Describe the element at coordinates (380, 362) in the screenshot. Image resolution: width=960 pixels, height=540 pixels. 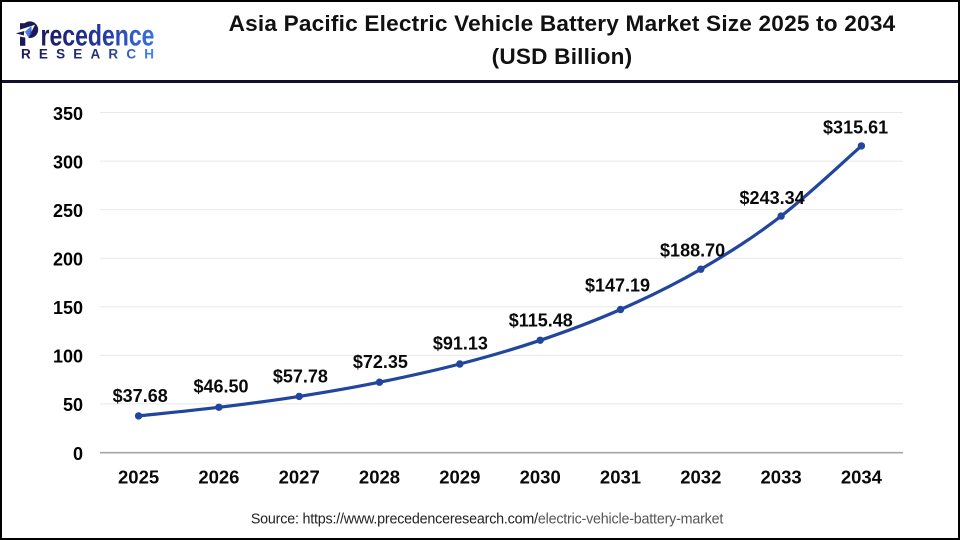
I see `svg-text: $72.35` at that location.